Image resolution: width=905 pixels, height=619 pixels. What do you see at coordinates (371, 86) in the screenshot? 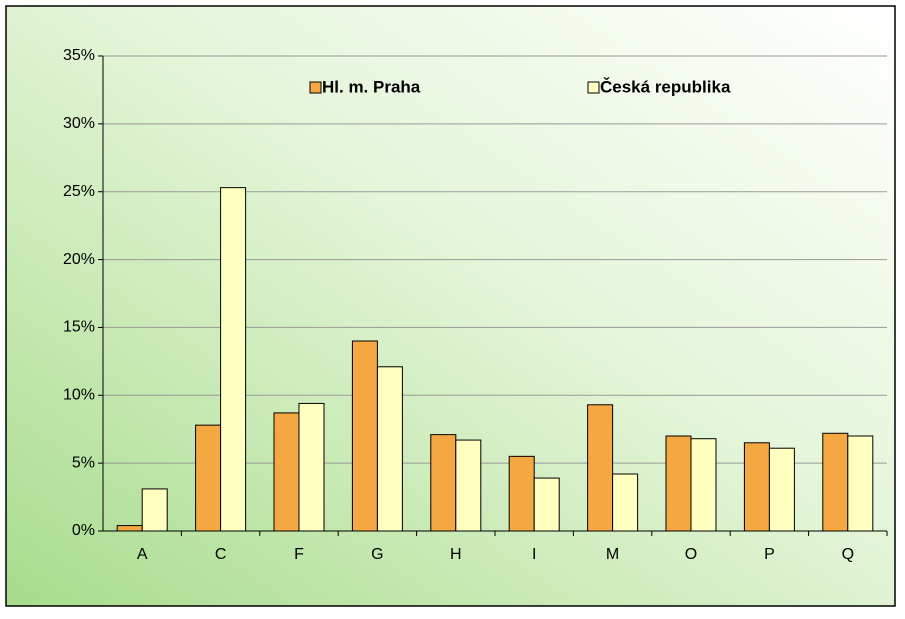
I see `legend-label: Hl. m. Praha` at bounding box center [371, 86].